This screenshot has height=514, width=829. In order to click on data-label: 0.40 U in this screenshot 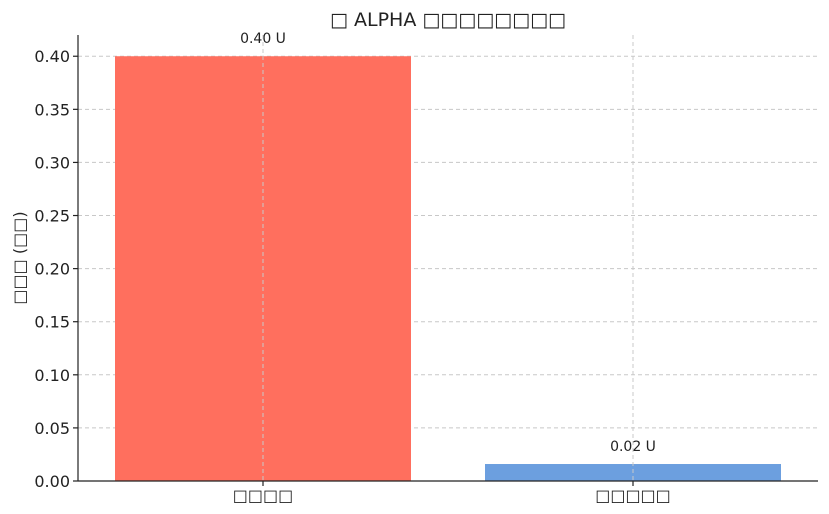, I will do `click(263, 39)`.